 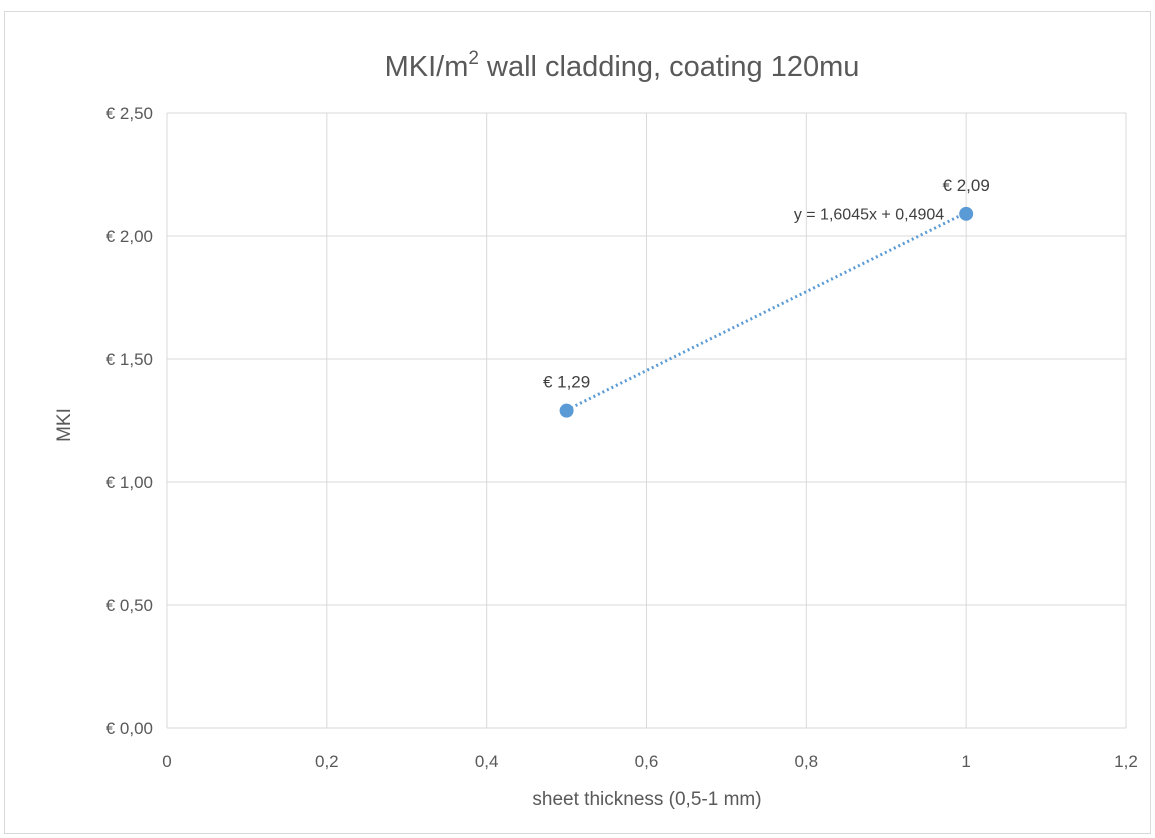 What do you see at coordinates (647, 761) in the screenshot?
I see `x-tick-label: 0,6` at bounding box center [647, 761].